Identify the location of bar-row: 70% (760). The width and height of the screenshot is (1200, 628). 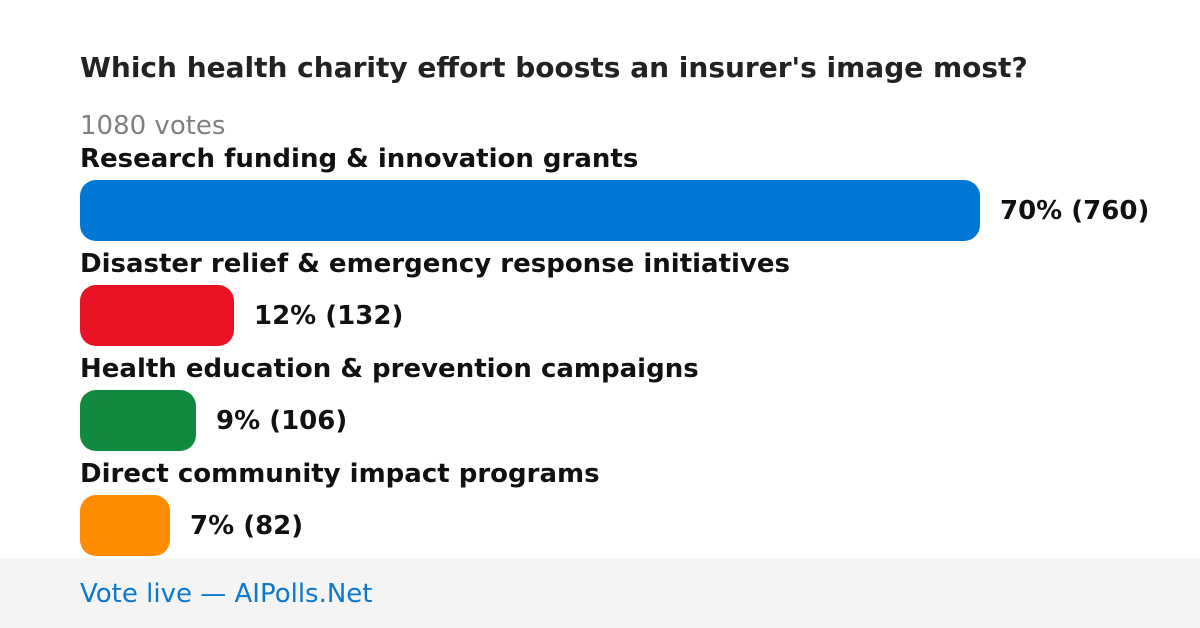
(614, 210).